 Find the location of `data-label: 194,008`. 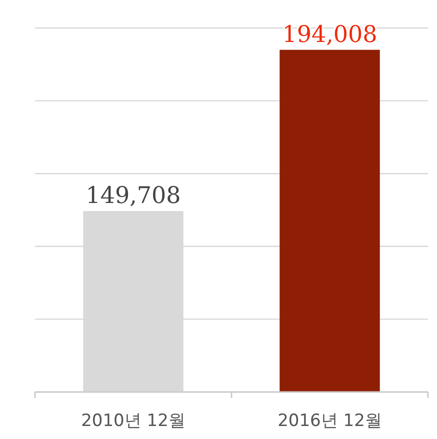

data-label: 194,008 is located at coordinates (330, 35).